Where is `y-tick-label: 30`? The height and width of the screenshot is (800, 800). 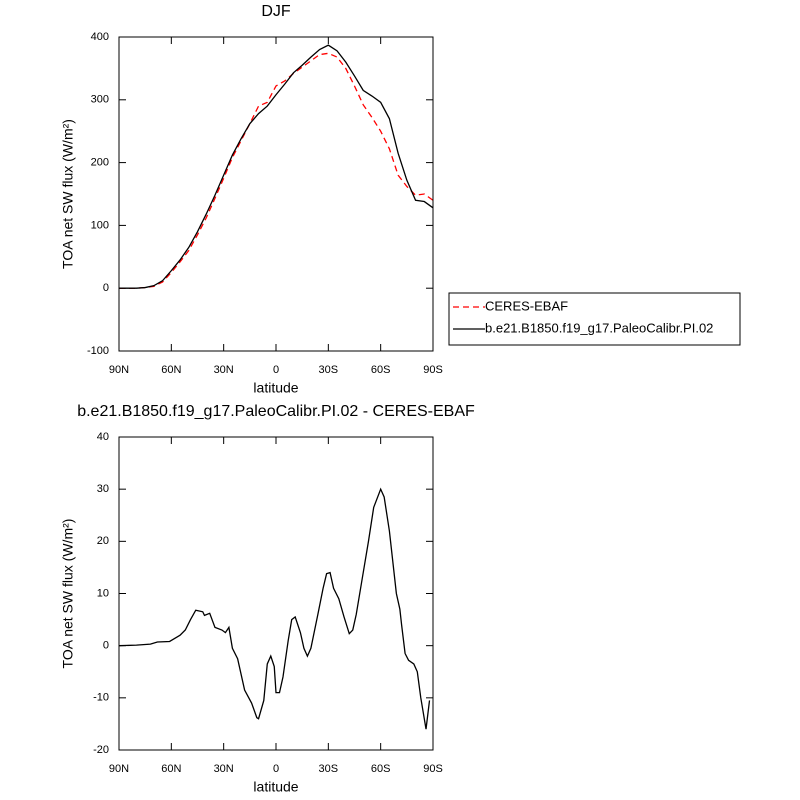 y-tick-label: 30 is located at coordinates (103, 489).